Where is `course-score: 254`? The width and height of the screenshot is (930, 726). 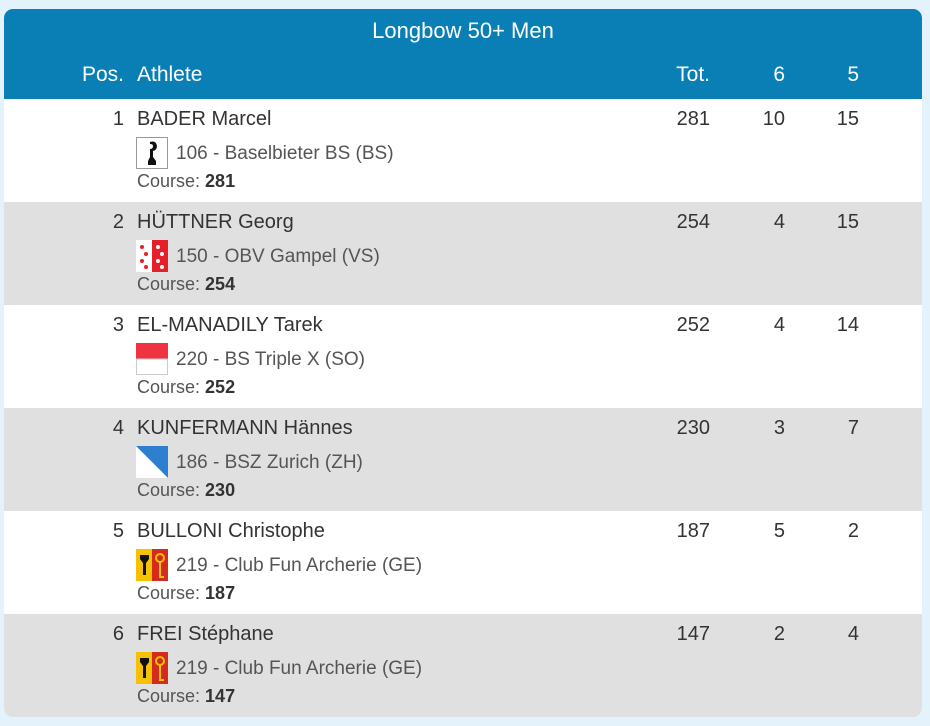
course-score: 254 is located at coordinates (220, 284).